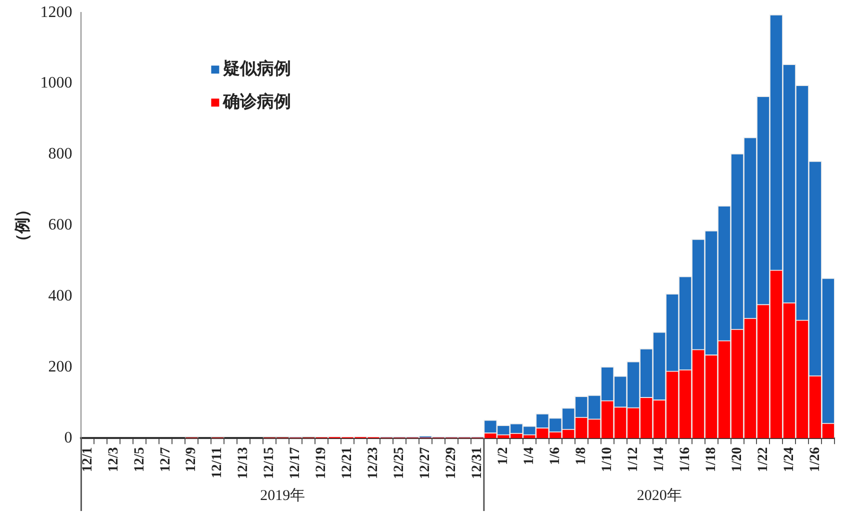  What do you see at coordinates (530, 456) in the screenshot?
I see `x-tick-label: 1/4` at bounding box center [530, 456].